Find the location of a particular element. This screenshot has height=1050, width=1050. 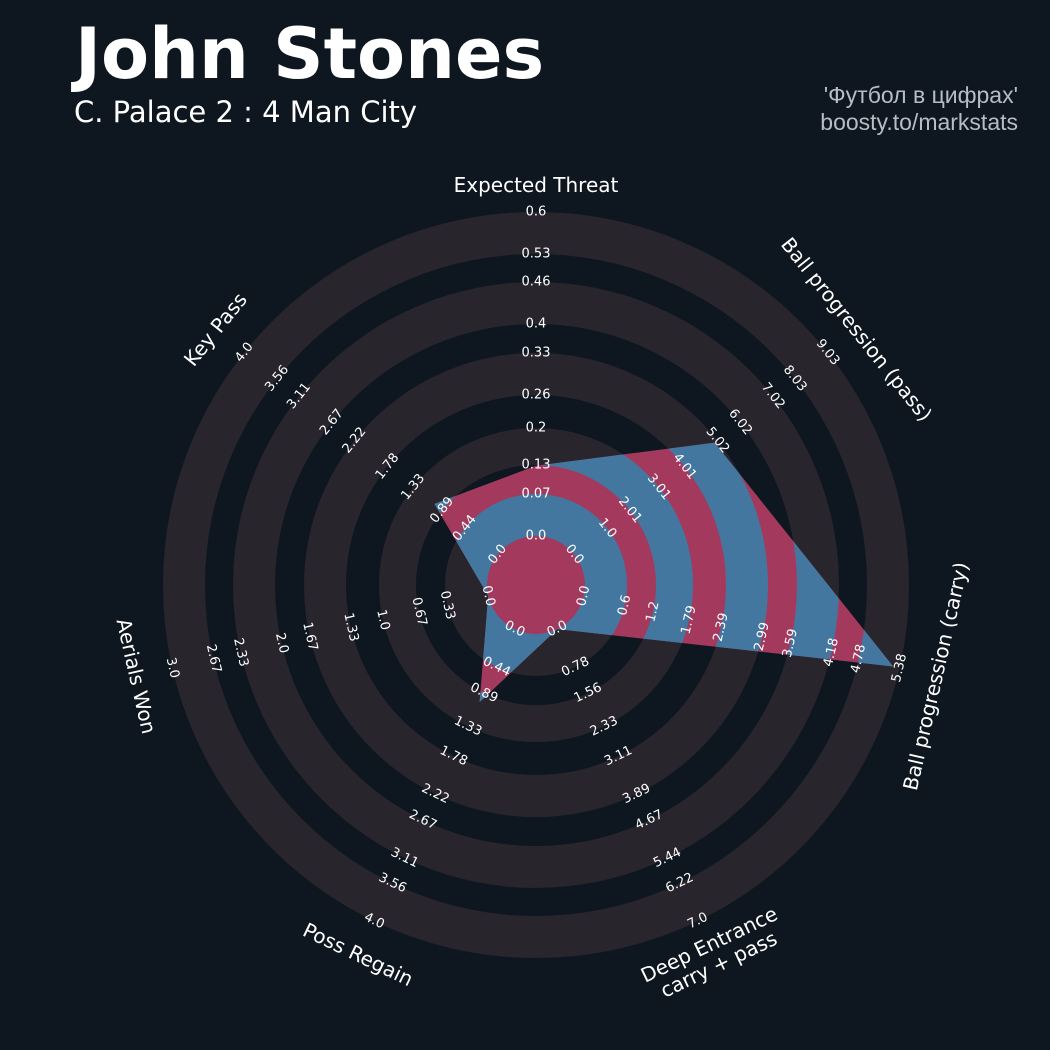

tick-label: 0.46 is located at coordinates (536, 282).